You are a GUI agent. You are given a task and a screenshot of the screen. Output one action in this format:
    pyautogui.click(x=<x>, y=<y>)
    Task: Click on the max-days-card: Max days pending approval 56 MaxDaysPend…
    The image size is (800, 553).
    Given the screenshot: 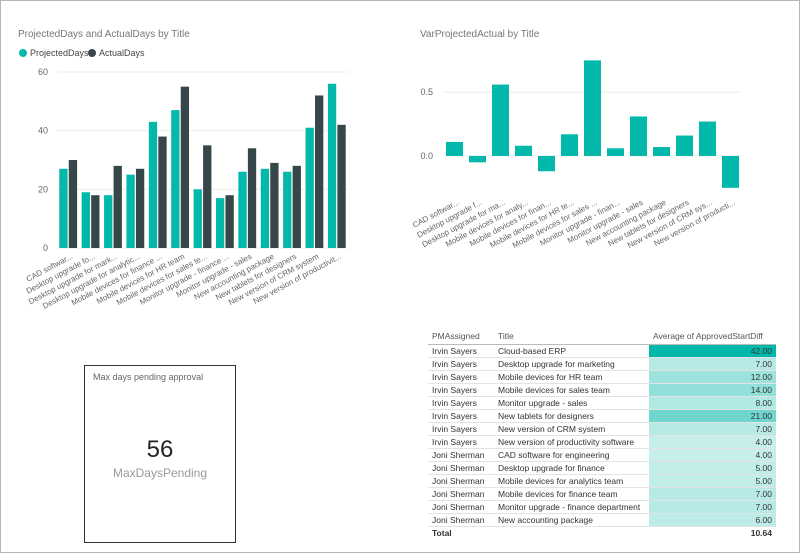 What is the action you would take?
    pyautogui.click(x=160, y=454)
    